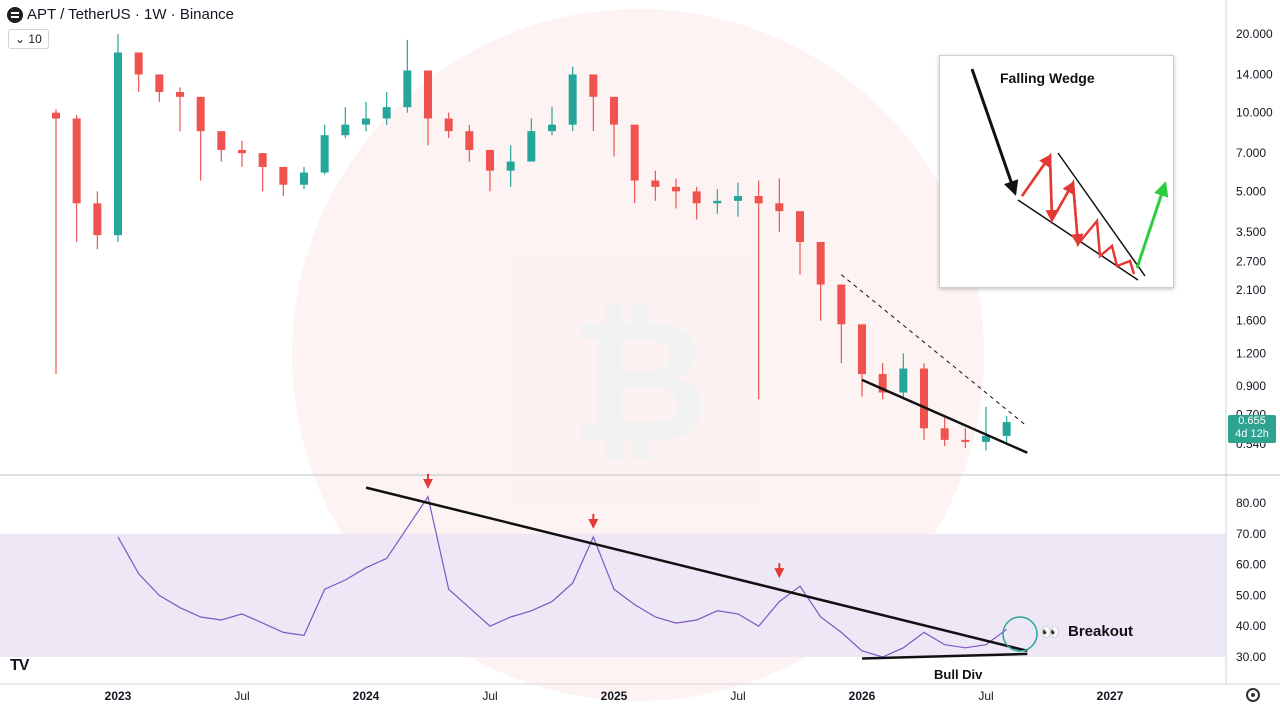 This screenshot has height=709, width=1280. Describe the element at coordinates (604, 526) in the screenshot. I see `rsi-markers` at that location.